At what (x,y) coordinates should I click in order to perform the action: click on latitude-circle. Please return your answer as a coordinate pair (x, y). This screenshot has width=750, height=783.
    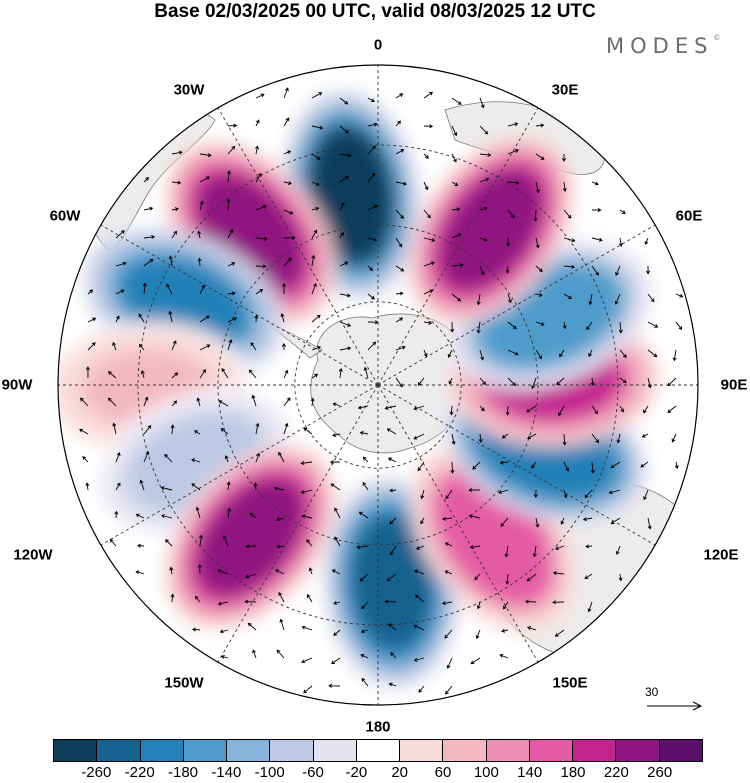
    Looking at the image, I should click on (378, 385).